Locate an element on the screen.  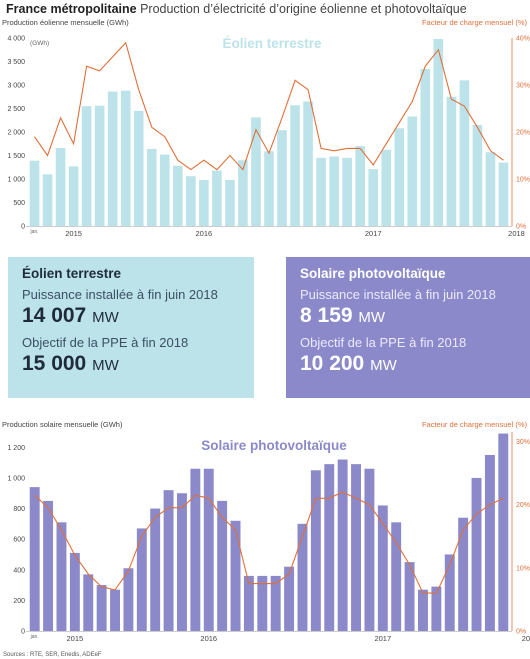
solar-installed-unit: MW is located at coordinates (372, 317).